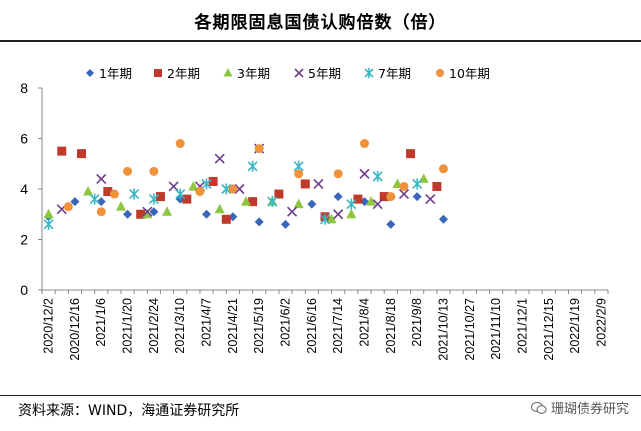  I want to click on source-note: 资料来源：WIND，海通证券研究所, so click(129, 411).